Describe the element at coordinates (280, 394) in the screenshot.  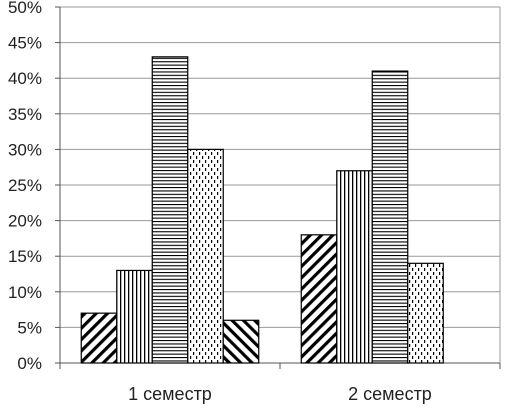
I see `x-tick-labels: 1 семестр 2 семестр` at that location.